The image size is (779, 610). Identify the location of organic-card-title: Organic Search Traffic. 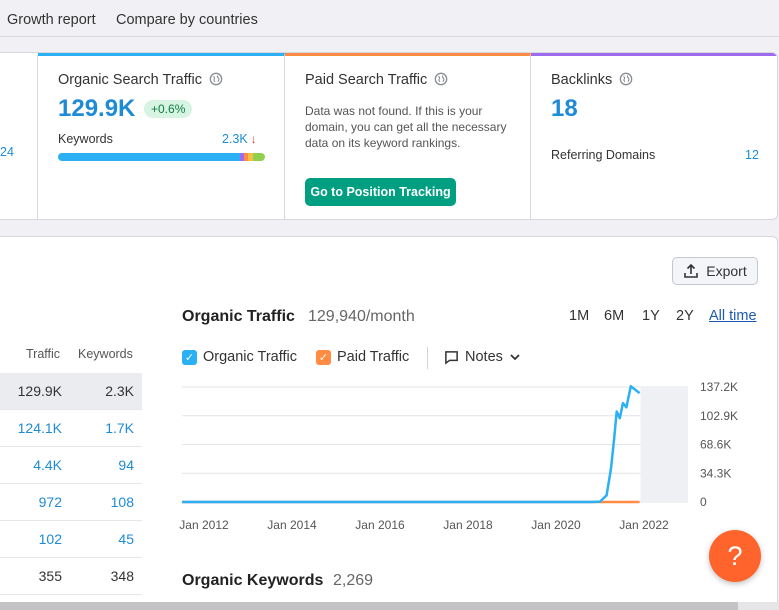
(140, 80).